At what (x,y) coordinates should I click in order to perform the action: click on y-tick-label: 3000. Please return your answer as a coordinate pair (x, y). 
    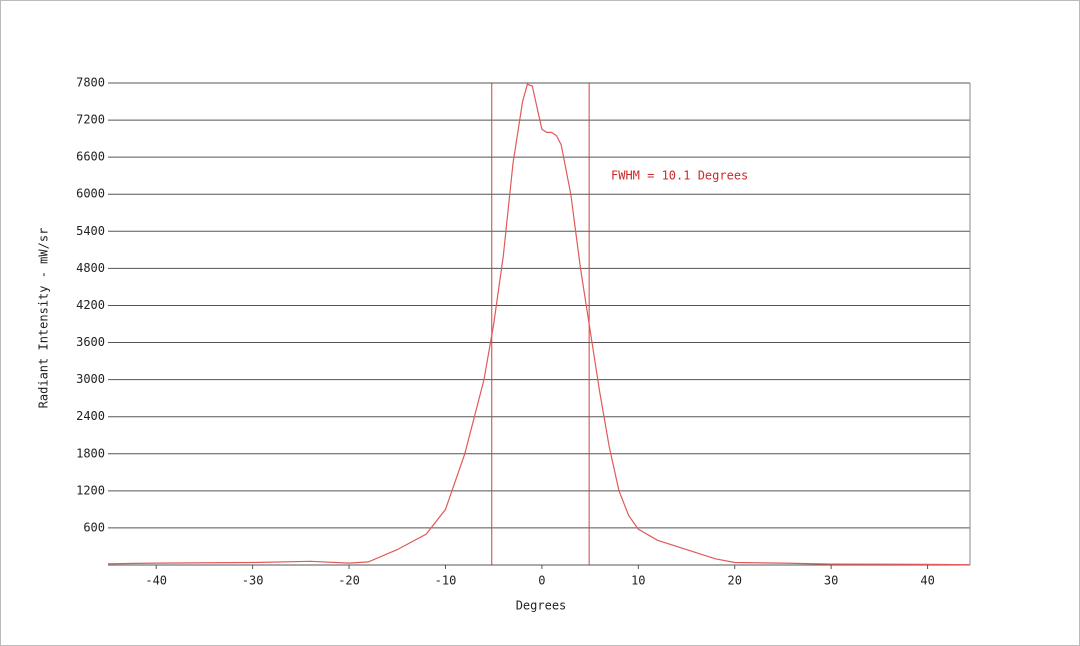
    Looking at the image, I should click on (90, 379).